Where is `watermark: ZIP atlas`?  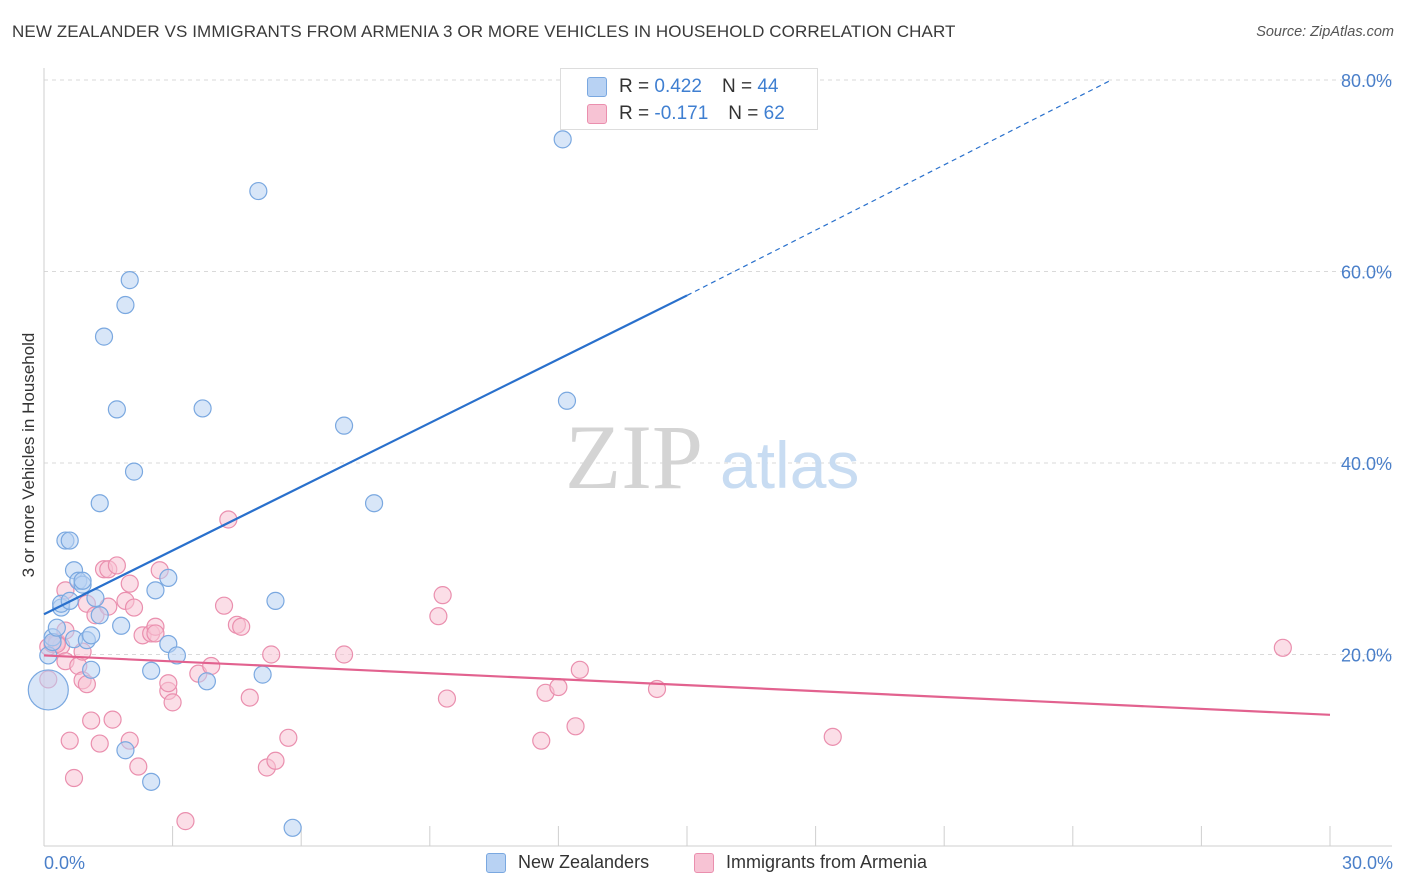 watermark: ZIP atlas is located at coordinates (712, 457).